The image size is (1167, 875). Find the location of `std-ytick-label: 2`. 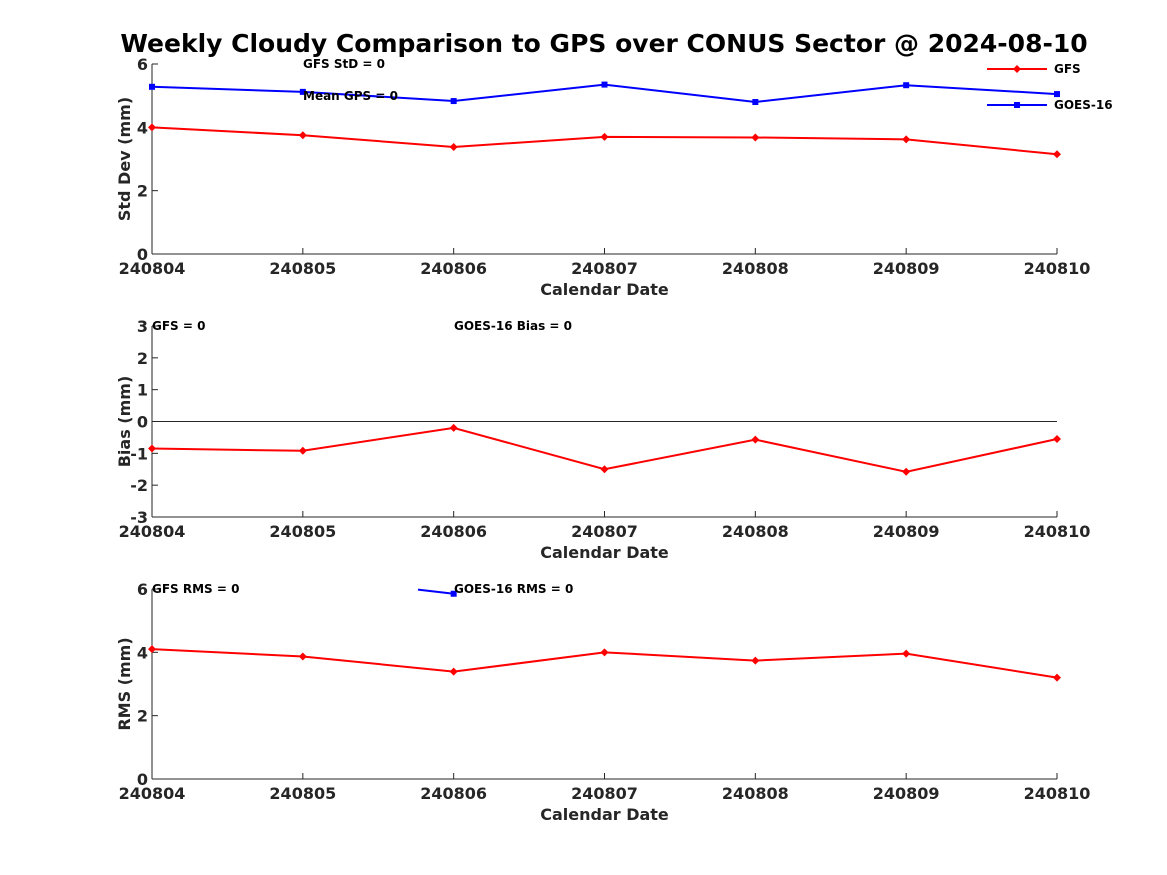

std-ytick-label: 2 is located at coordinates (142, 191).